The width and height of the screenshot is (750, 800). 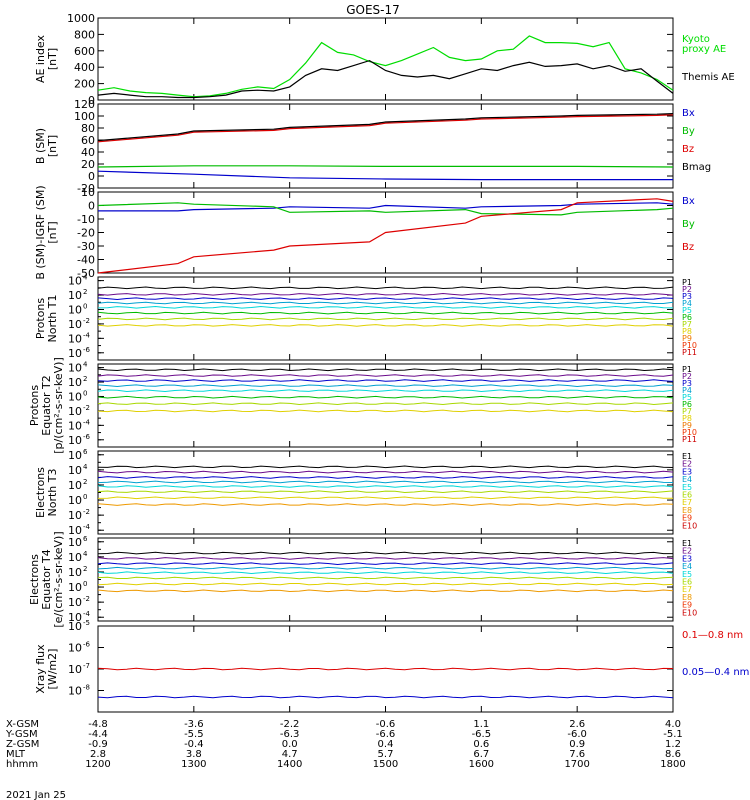 I want to click on series-line-p8, so click(x=385, y=411).